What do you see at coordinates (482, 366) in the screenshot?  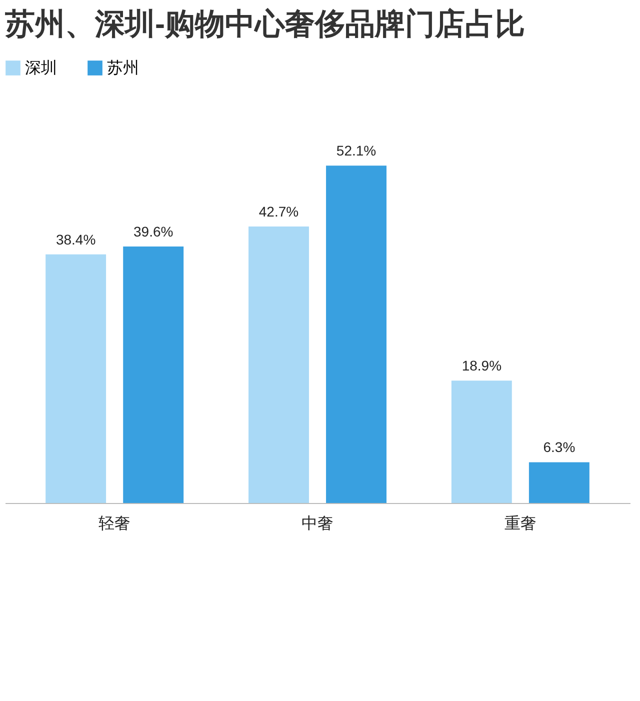 I see `data-label: 18.9%` at bounding box center [482, 366].